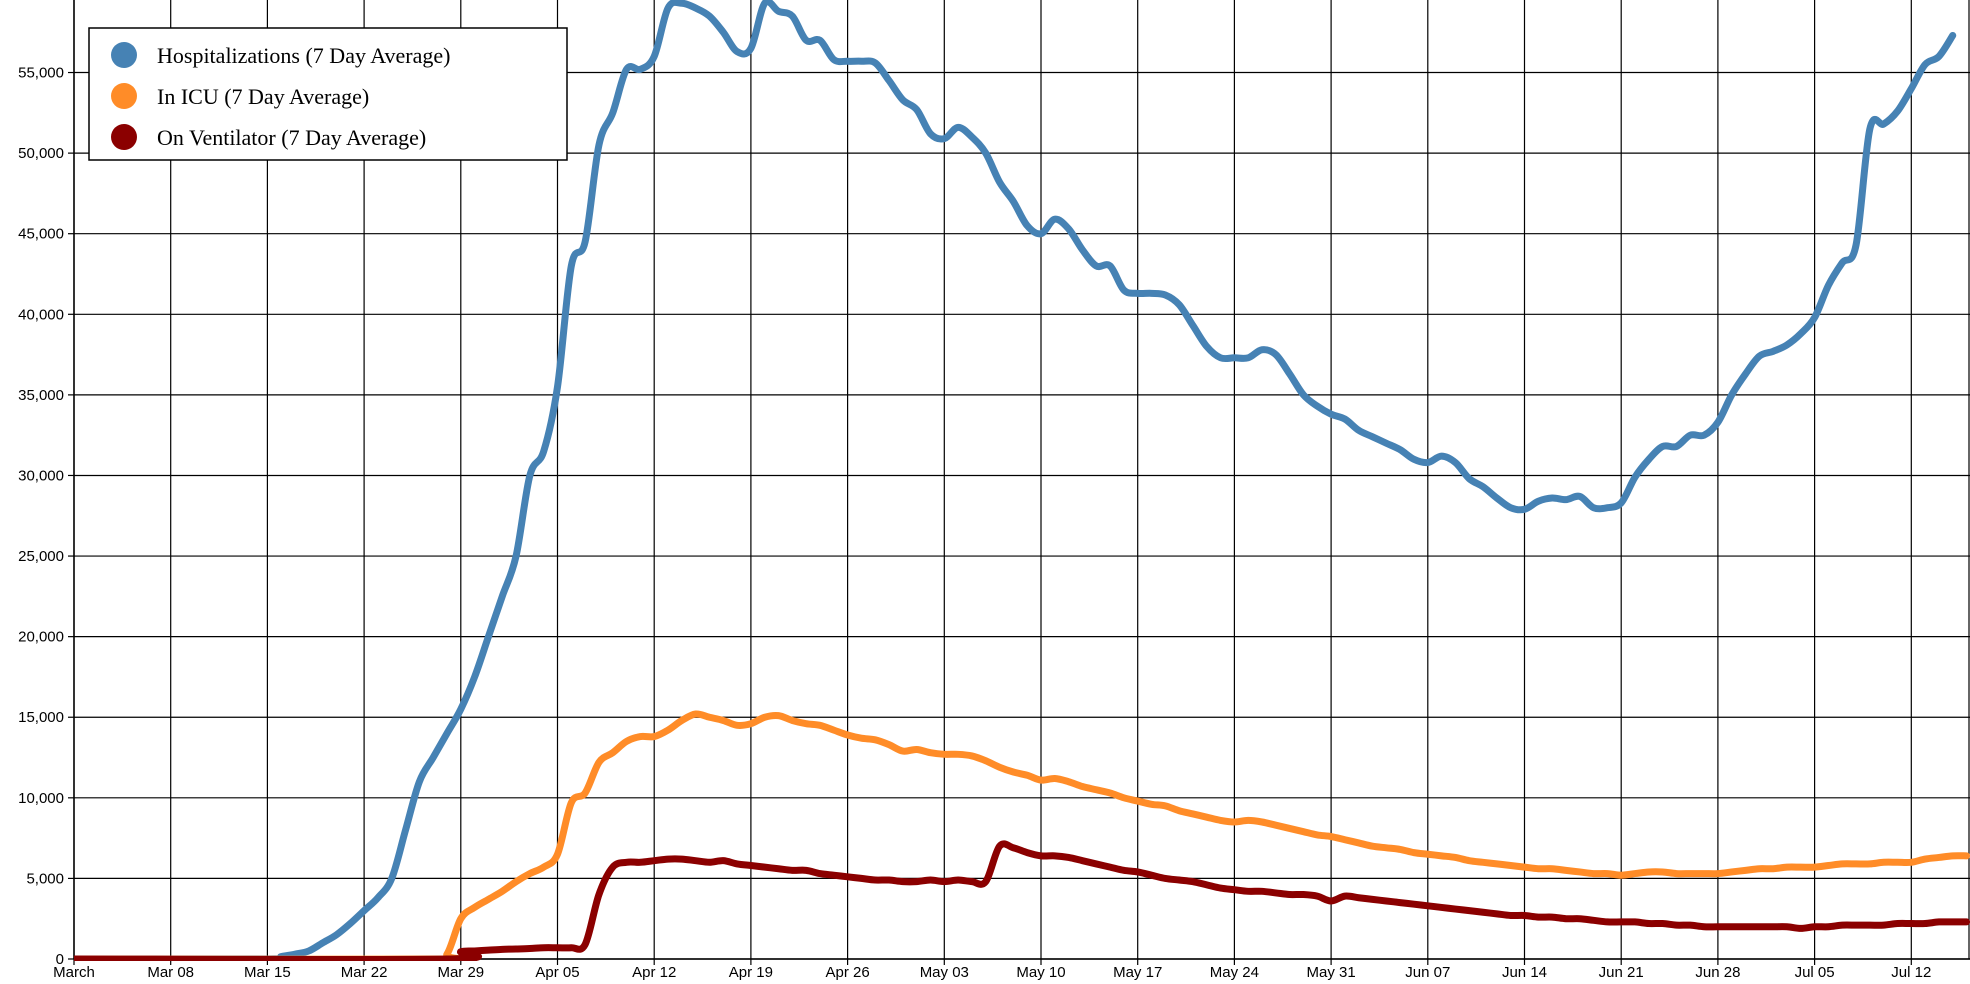 The image size is (1970, 984). I want to click on x-tick-label-apr-12: Apr 12, so click(654, 972).